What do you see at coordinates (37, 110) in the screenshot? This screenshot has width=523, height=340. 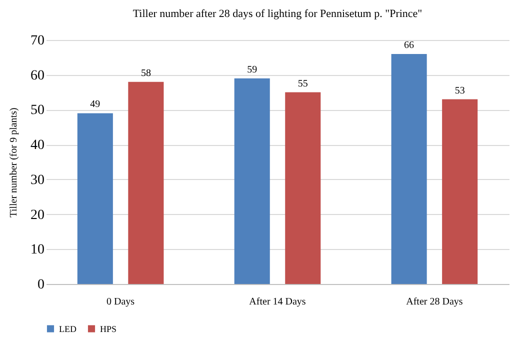 I see `y-tick-label: 50` at bounding box center [37, 110].